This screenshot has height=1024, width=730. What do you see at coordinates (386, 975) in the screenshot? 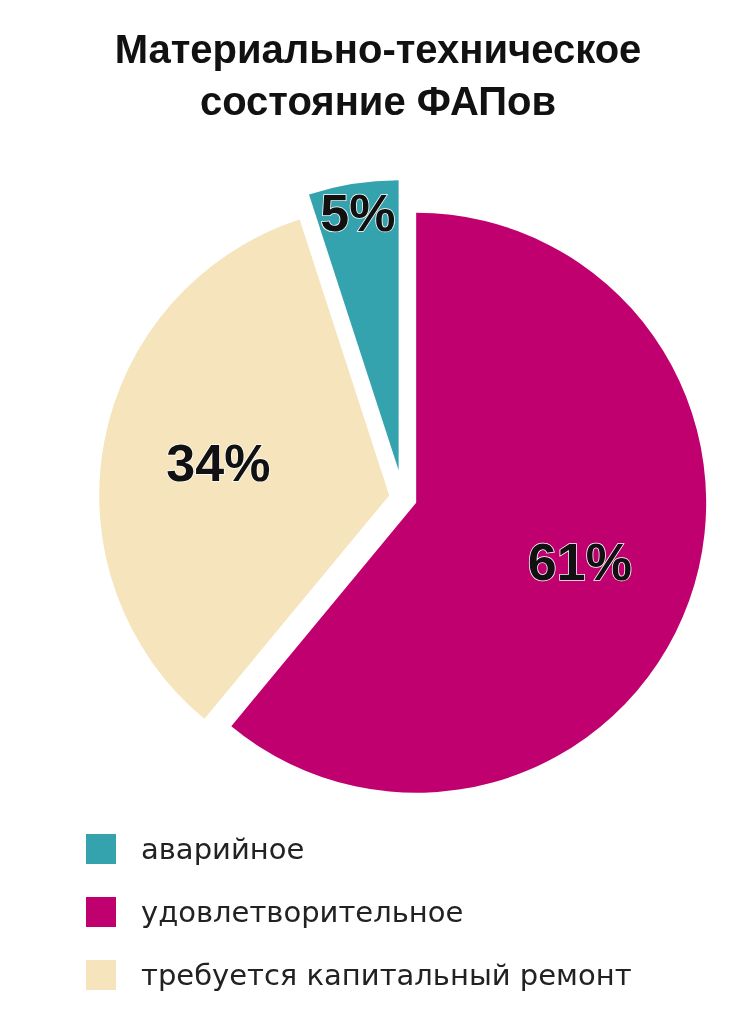
I see `legend-label: требуется капитальный ремонт` at bounding box center [386, 975].